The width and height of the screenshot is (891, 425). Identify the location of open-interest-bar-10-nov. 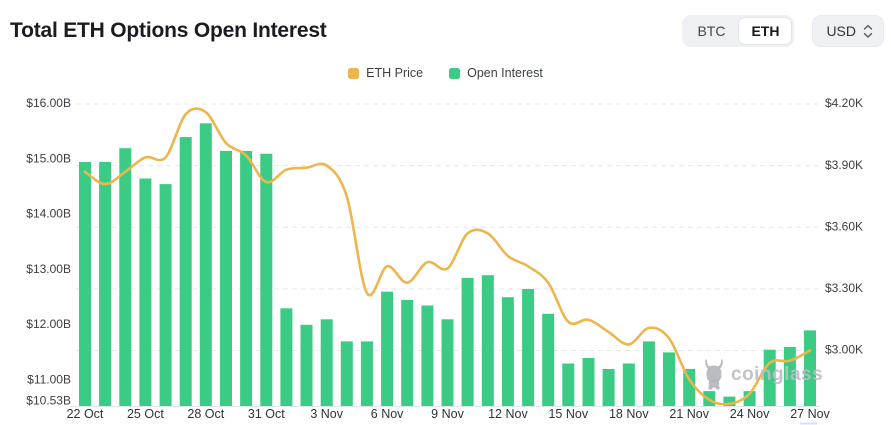
(467, 341).